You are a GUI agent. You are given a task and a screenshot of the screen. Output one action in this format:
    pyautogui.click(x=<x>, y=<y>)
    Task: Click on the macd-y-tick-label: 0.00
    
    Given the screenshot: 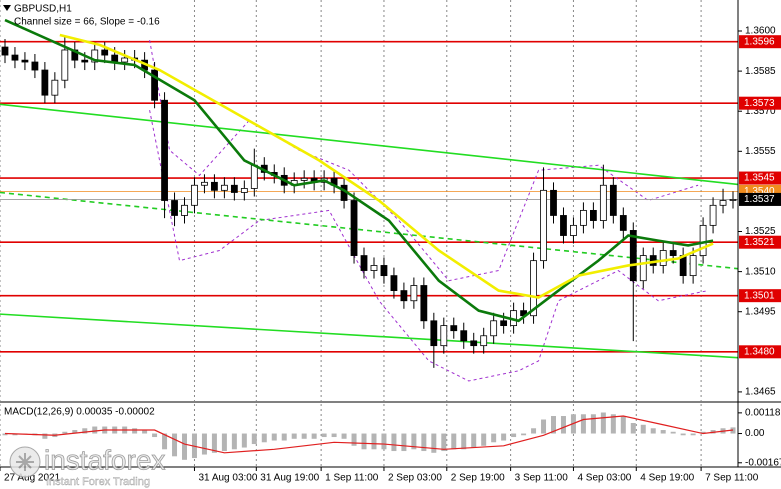 What is the action you would take?
    pyautogui.click(x=755, y=433)
    